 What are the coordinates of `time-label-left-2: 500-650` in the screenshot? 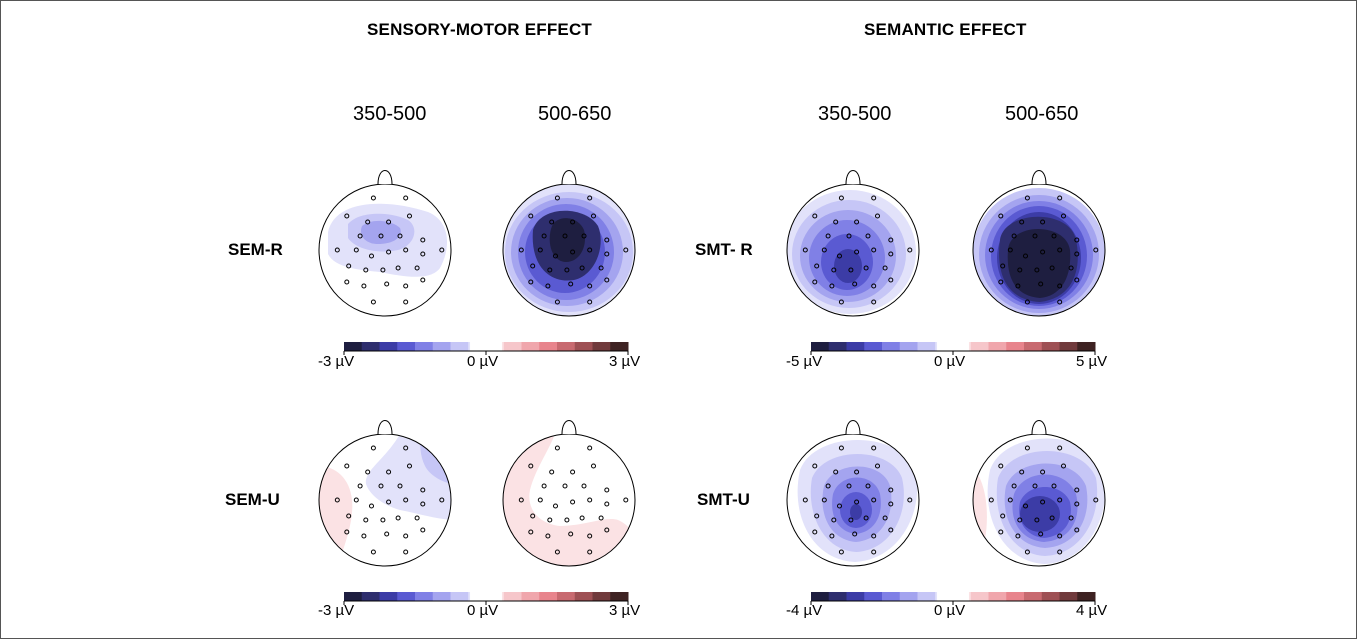 It's located at (575, 114).